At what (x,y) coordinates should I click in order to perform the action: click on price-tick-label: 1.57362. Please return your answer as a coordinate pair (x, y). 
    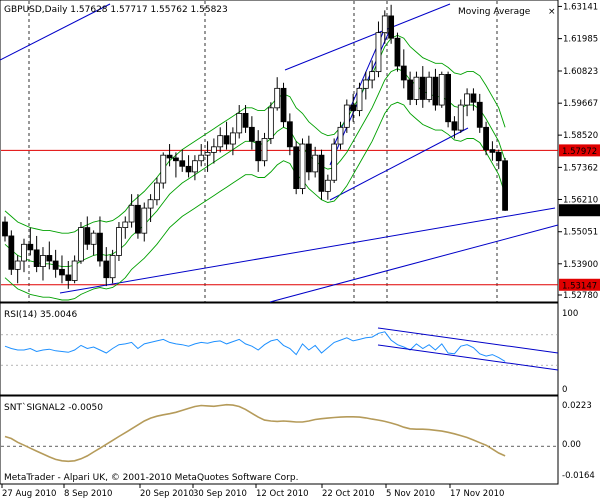
    Looking at the image, I should click on (580, 168).